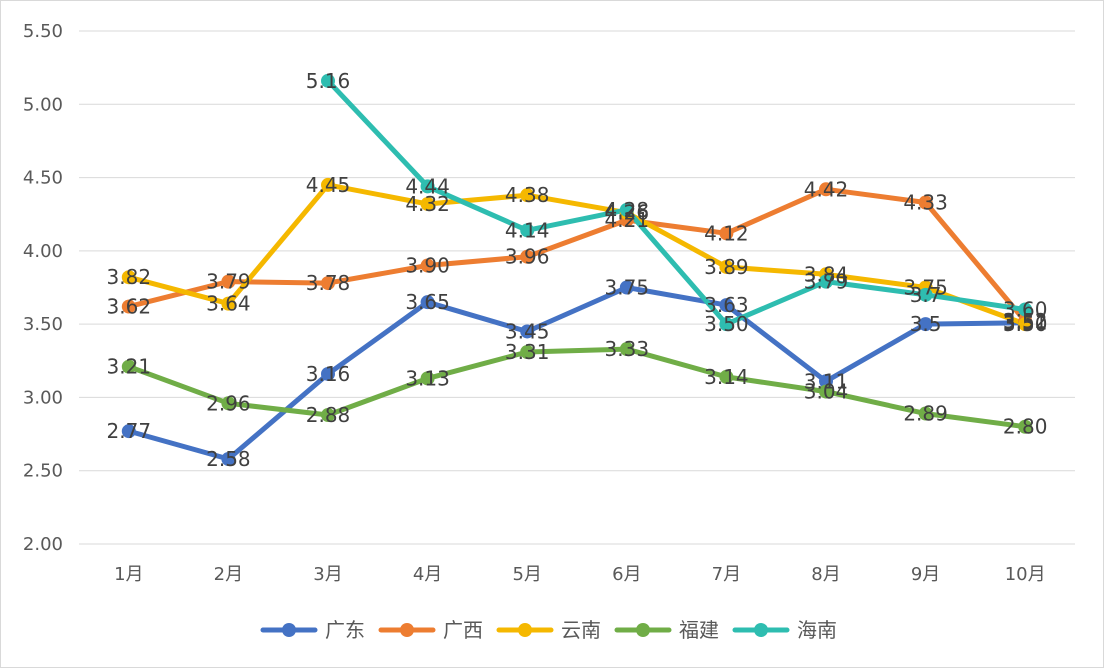  What do you see at coordinates (228, 574) in the screenshot?
I see `x-tick-label: 2月` at bounding box center [228, 574].